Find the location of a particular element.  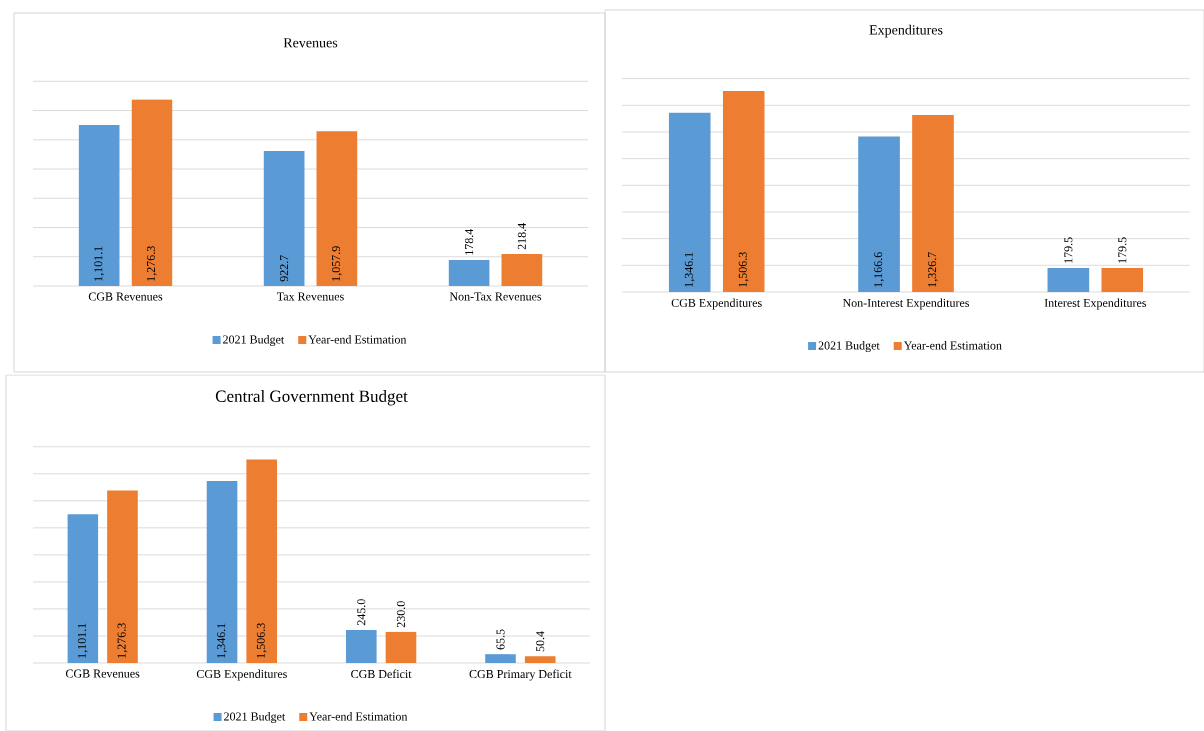

x-tick-label: Non-Tax Revenues is located at coordinates (495, 296).